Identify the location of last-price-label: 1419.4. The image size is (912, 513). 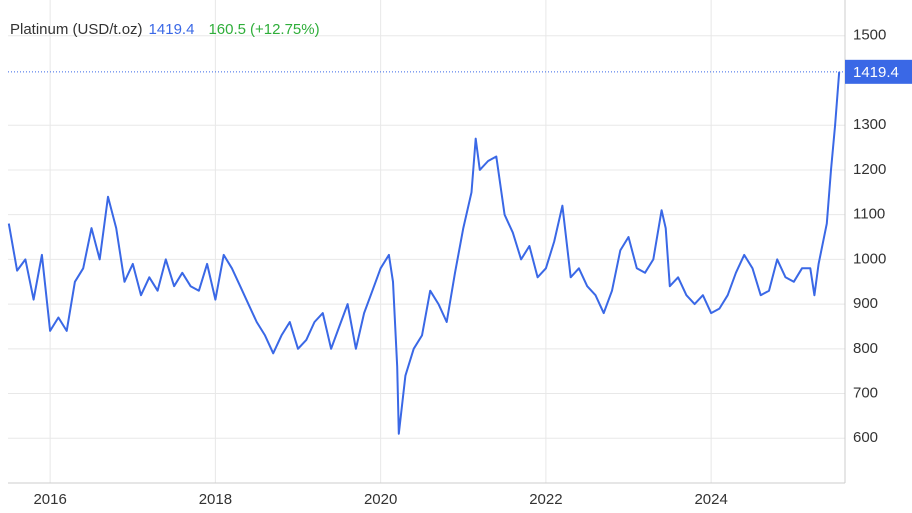
(876, 72).